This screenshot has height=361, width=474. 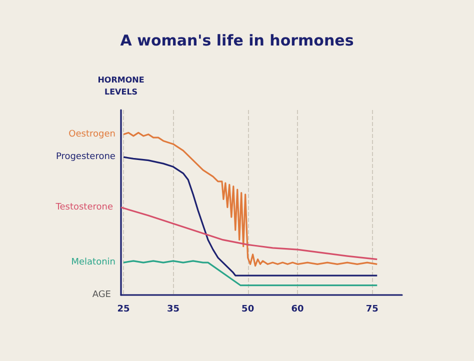 What do you see at coordinates (173, 309) in the screenshot?
I see `x-tick-label: 35` at bounding box center [173, 309].